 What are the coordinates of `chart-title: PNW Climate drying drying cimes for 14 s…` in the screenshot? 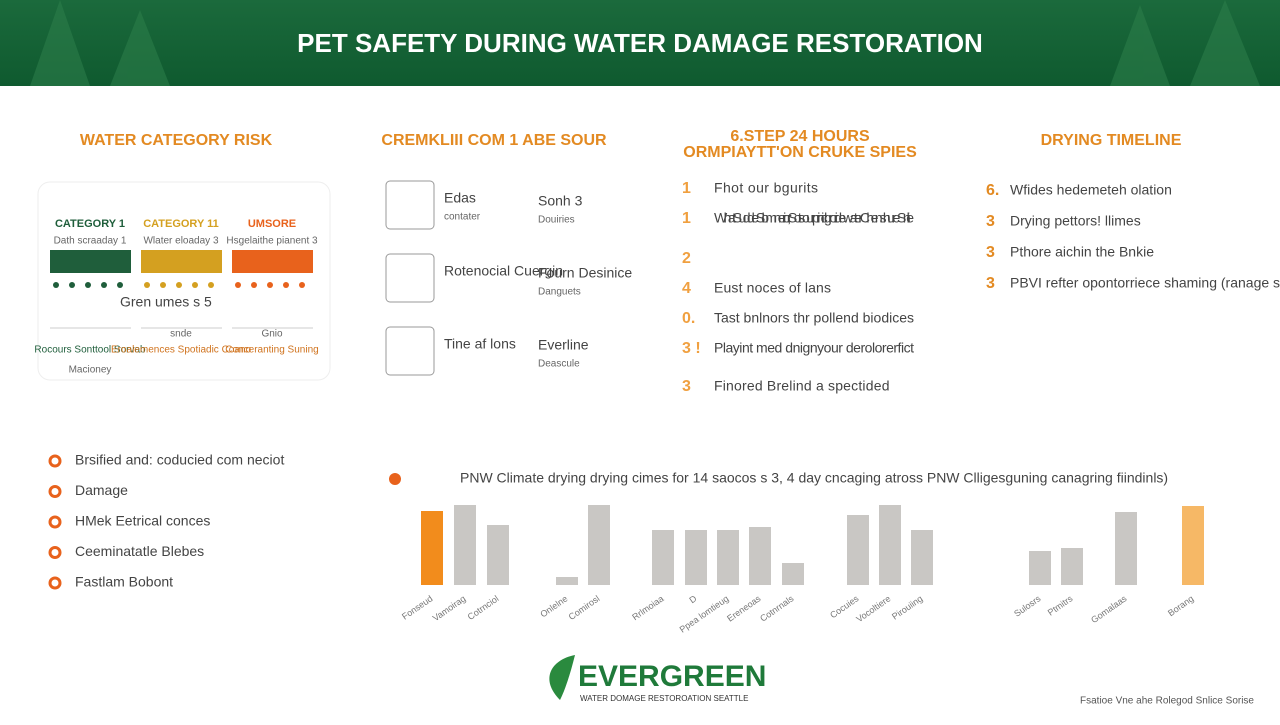 It's located at (814, 478).